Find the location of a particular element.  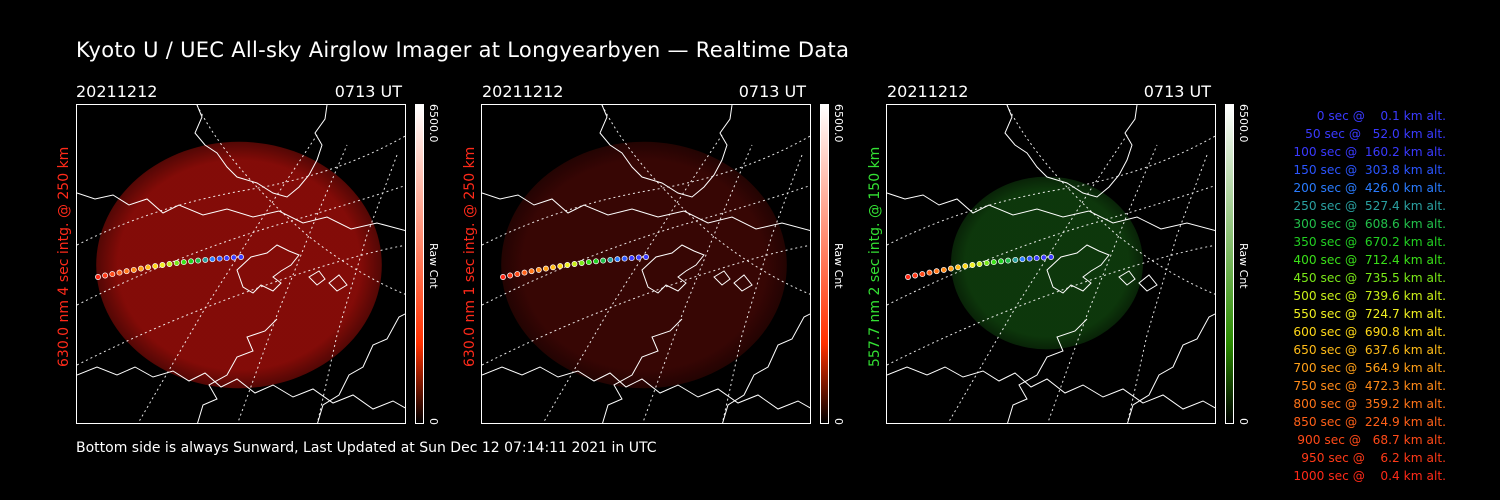

panel-1-time: 0713 UT is located at coordinates (368, 91).